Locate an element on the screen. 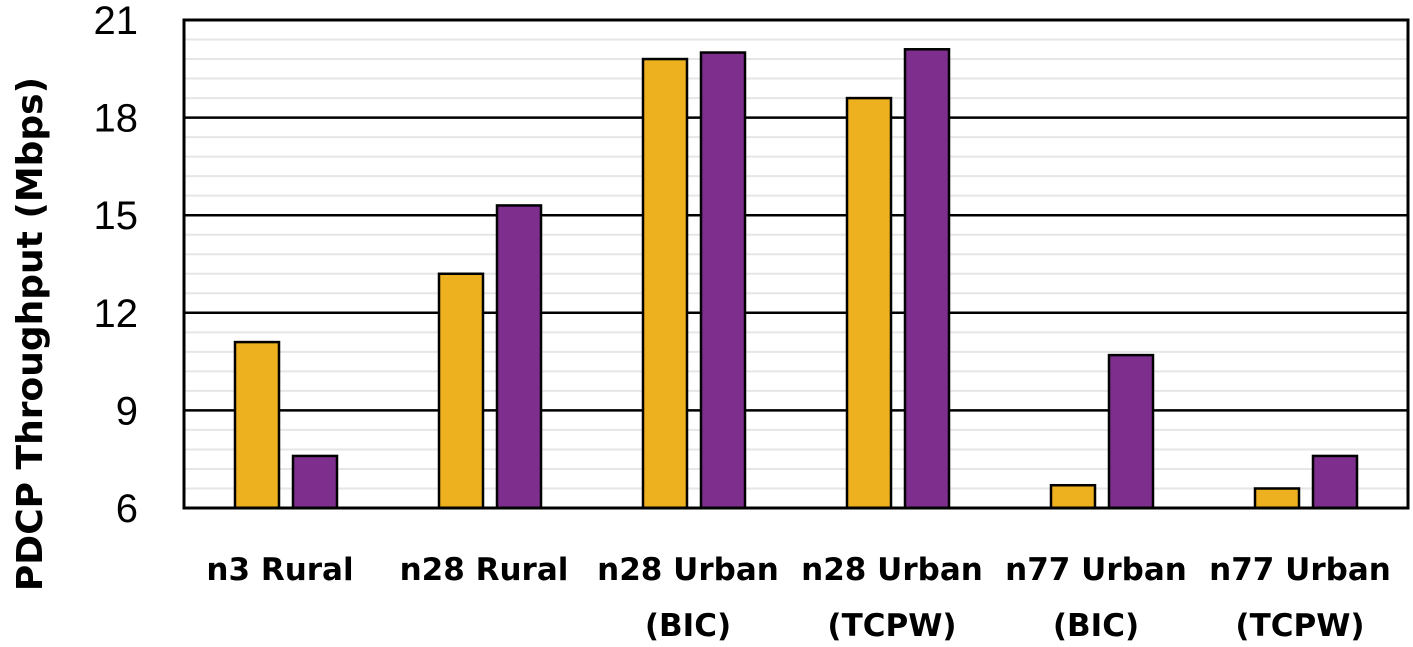 The width and height of the screenshot is (1413, 647). y-tick-label: 15 is located at coordinates (116, 216).